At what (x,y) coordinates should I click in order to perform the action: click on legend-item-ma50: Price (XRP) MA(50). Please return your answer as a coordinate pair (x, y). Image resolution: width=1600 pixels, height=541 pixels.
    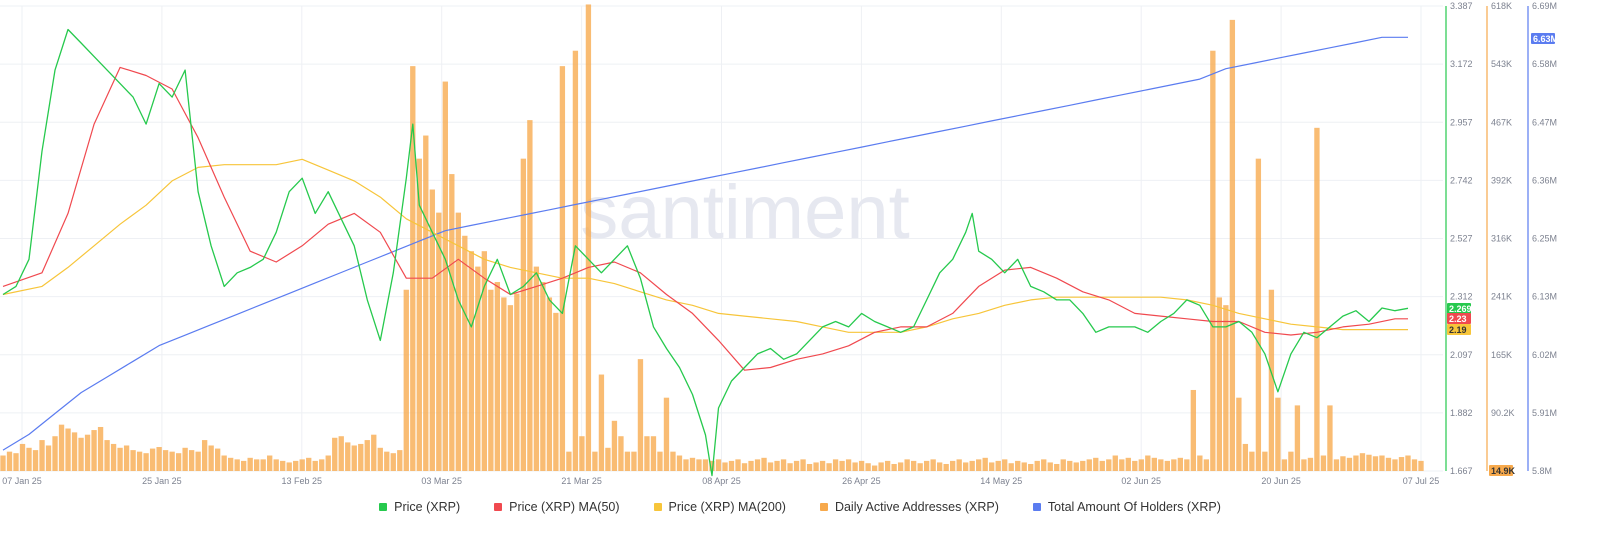
    Looking at the image, I should click on (557, 507).